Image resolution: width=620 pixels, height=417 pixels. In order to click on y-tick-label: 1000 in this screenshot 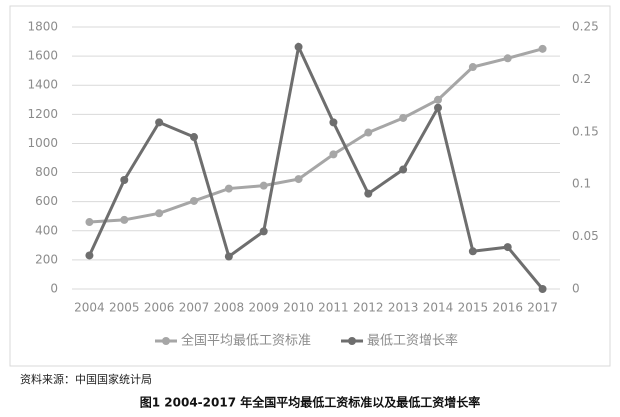, I will do `click(42, 143)`.